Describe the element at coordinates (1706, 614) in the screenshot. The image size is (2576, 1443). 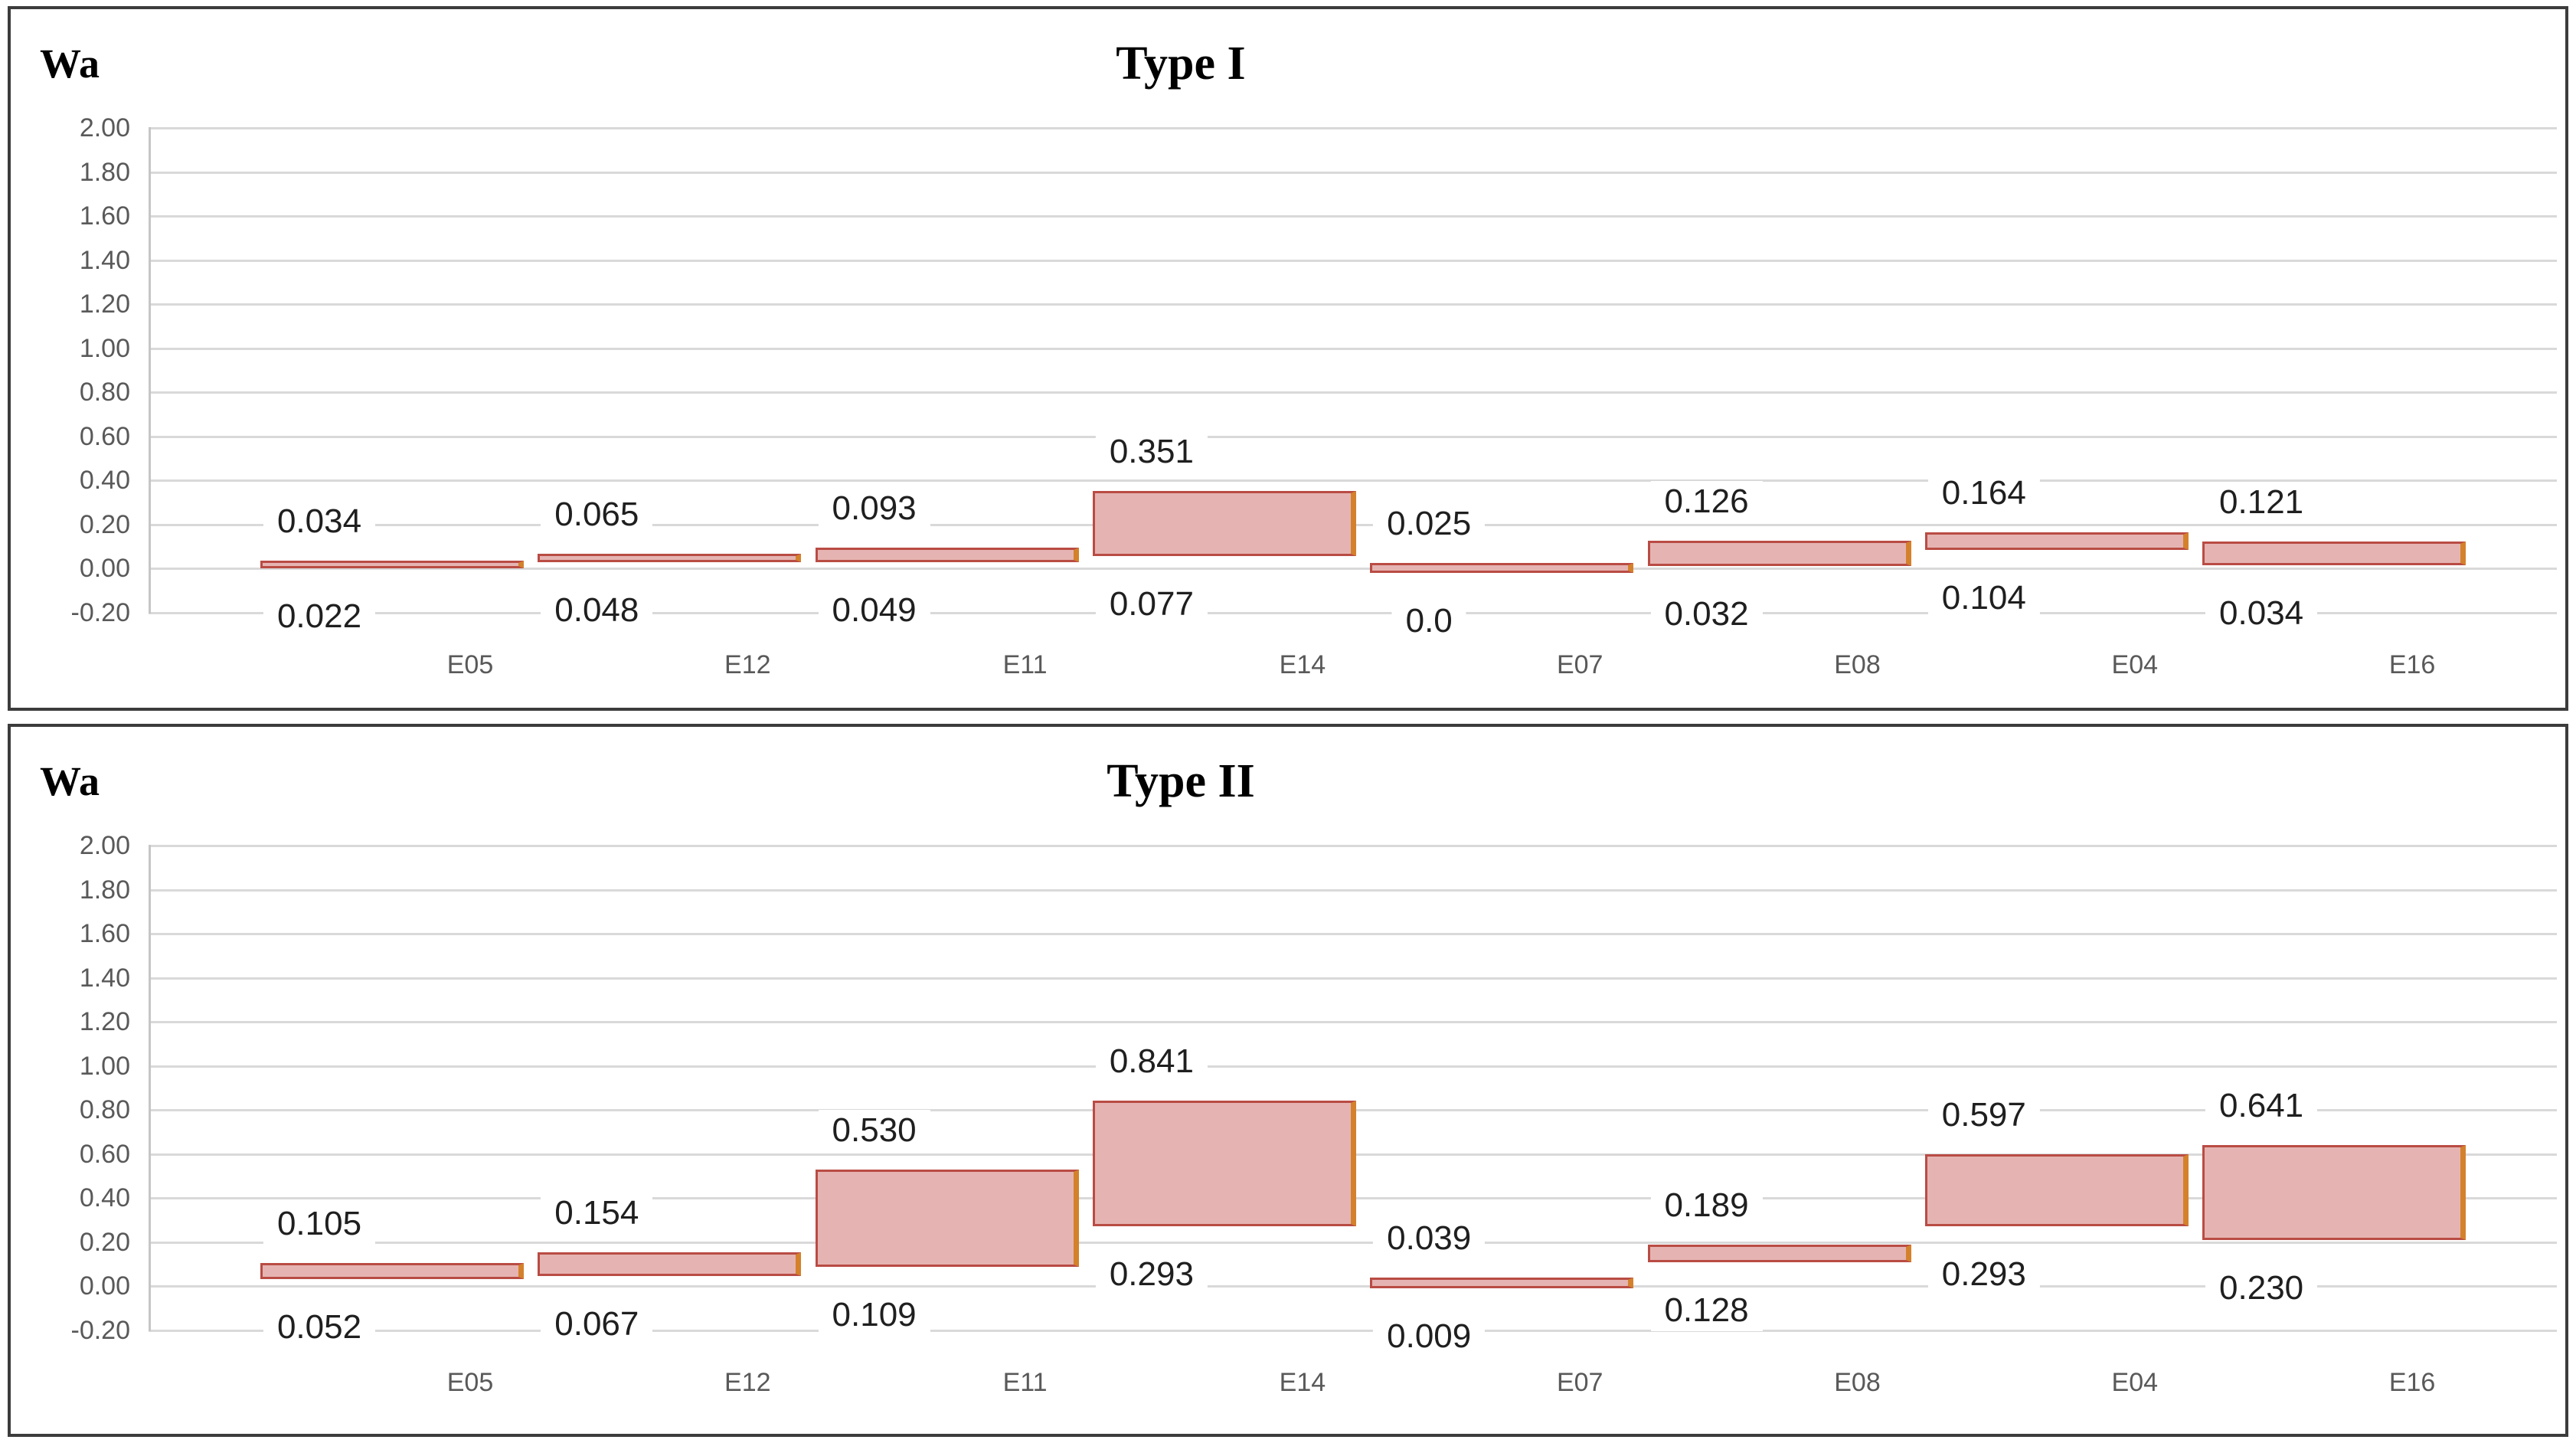
I see `bar-low-label: 0.032` at that location.